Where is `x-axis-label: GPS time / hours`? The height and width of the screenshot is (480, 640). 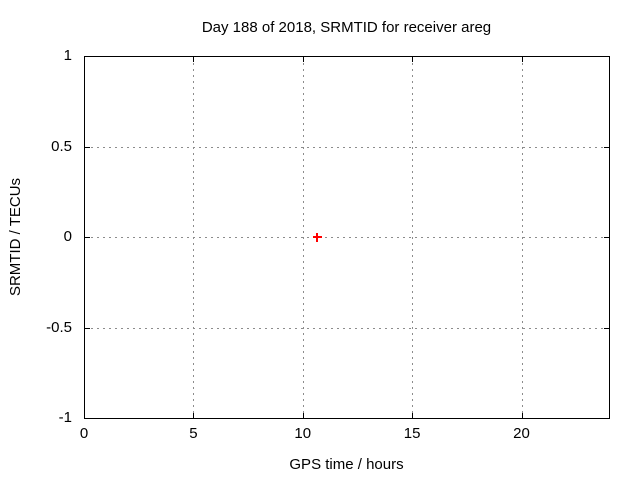
x-axis-label: GPS time / hours is located at coordinates (346, 464).